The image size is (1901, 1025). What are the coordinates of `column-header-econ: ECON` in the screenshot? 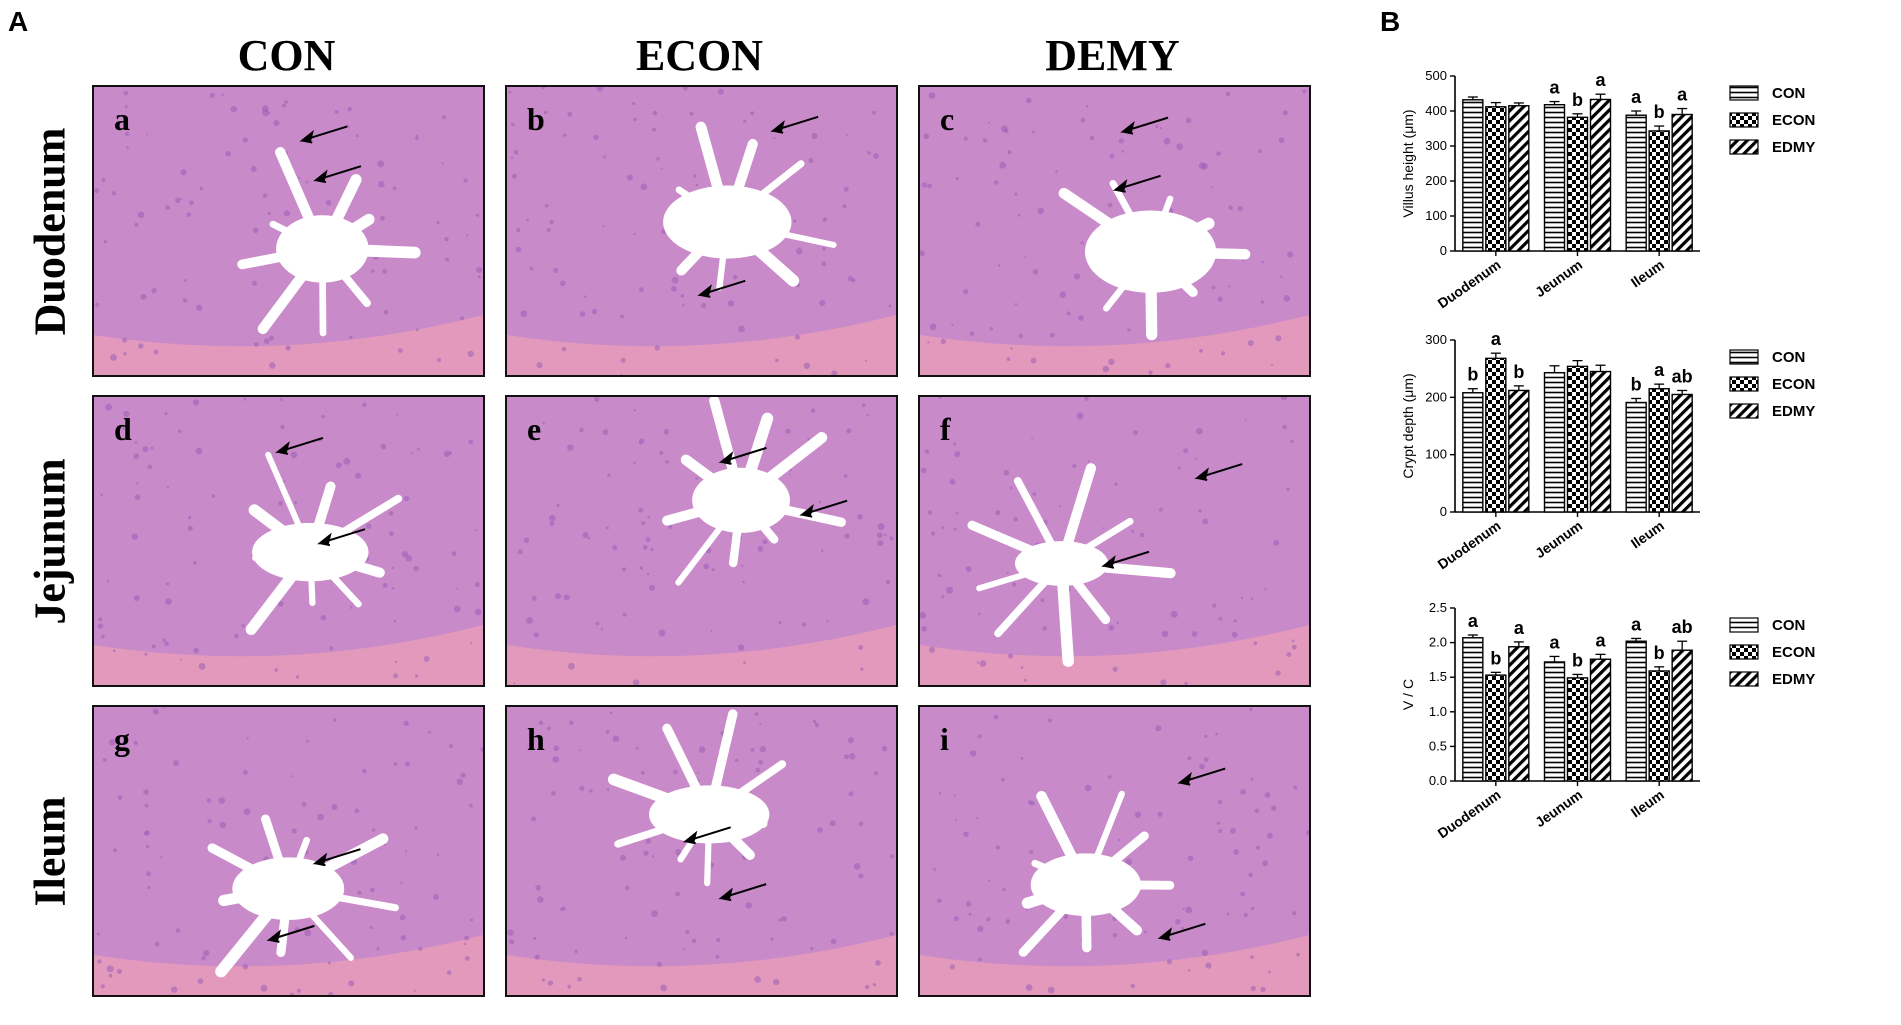 It's located at (699, 55).